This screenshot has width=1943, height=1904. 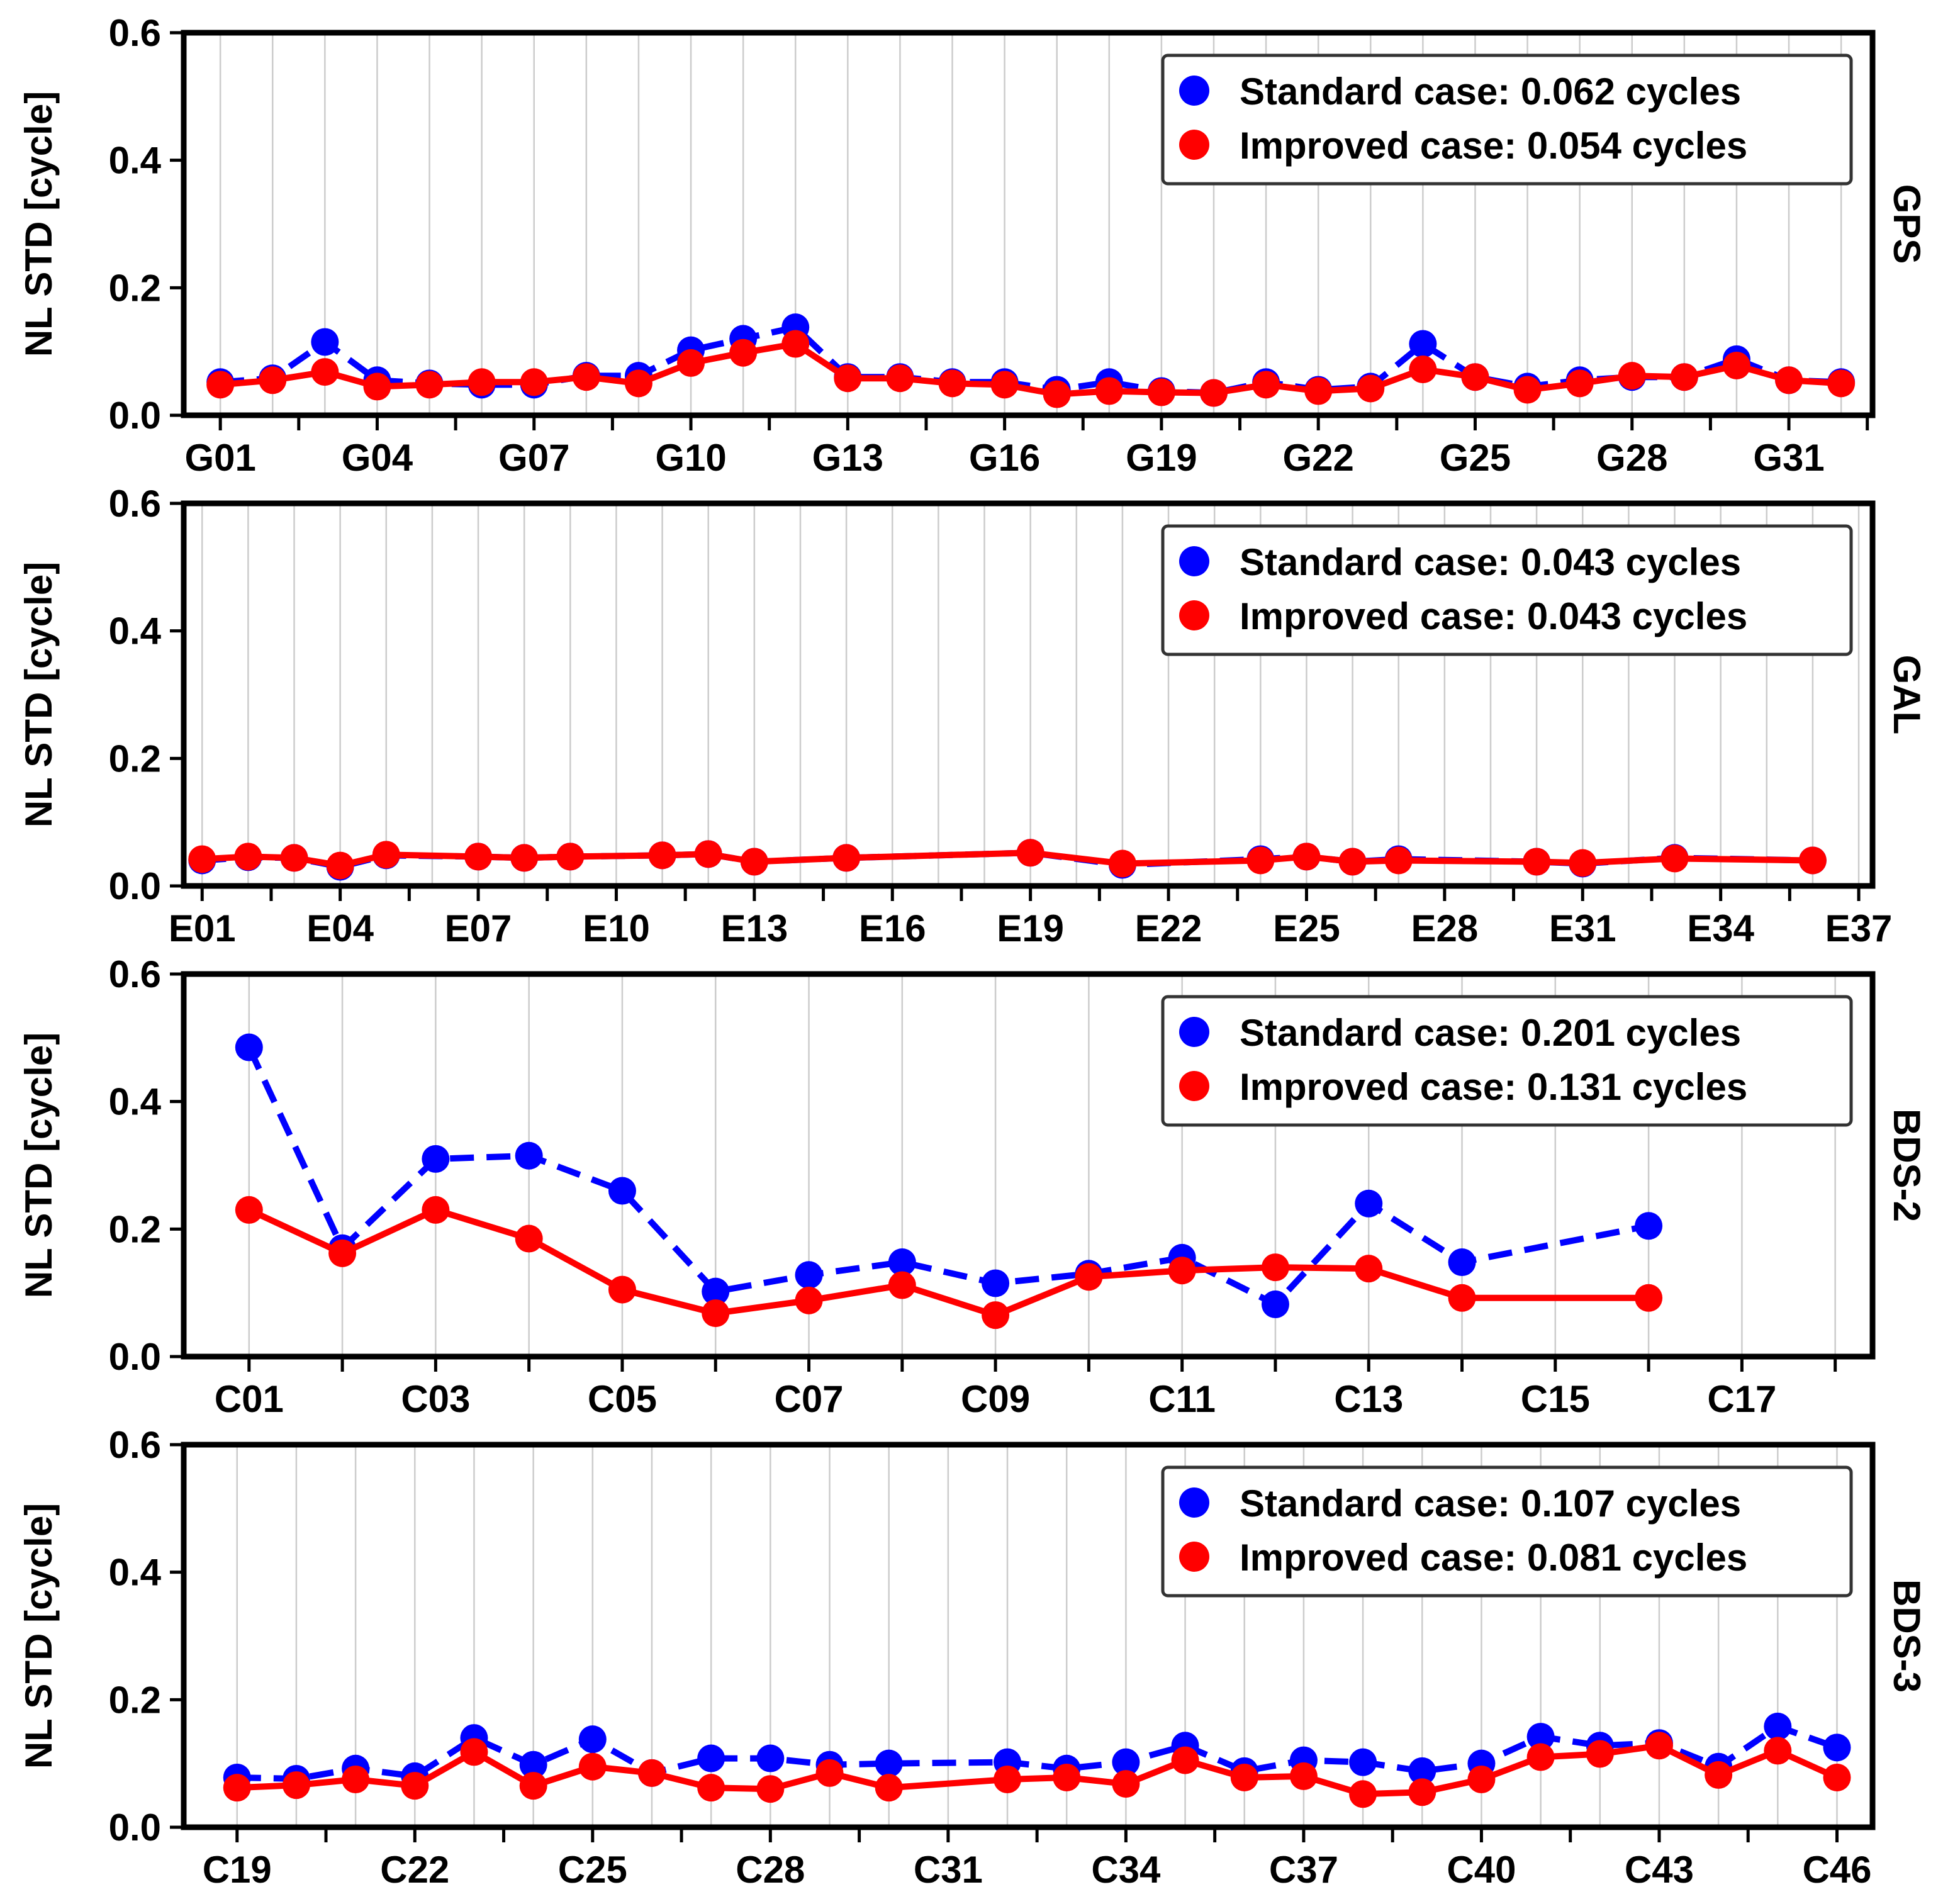 What do you see at coordinates (135, 1700) in the screenshot?
I see `y-tick-label: 0.2` at bounding box center [135, 1700].